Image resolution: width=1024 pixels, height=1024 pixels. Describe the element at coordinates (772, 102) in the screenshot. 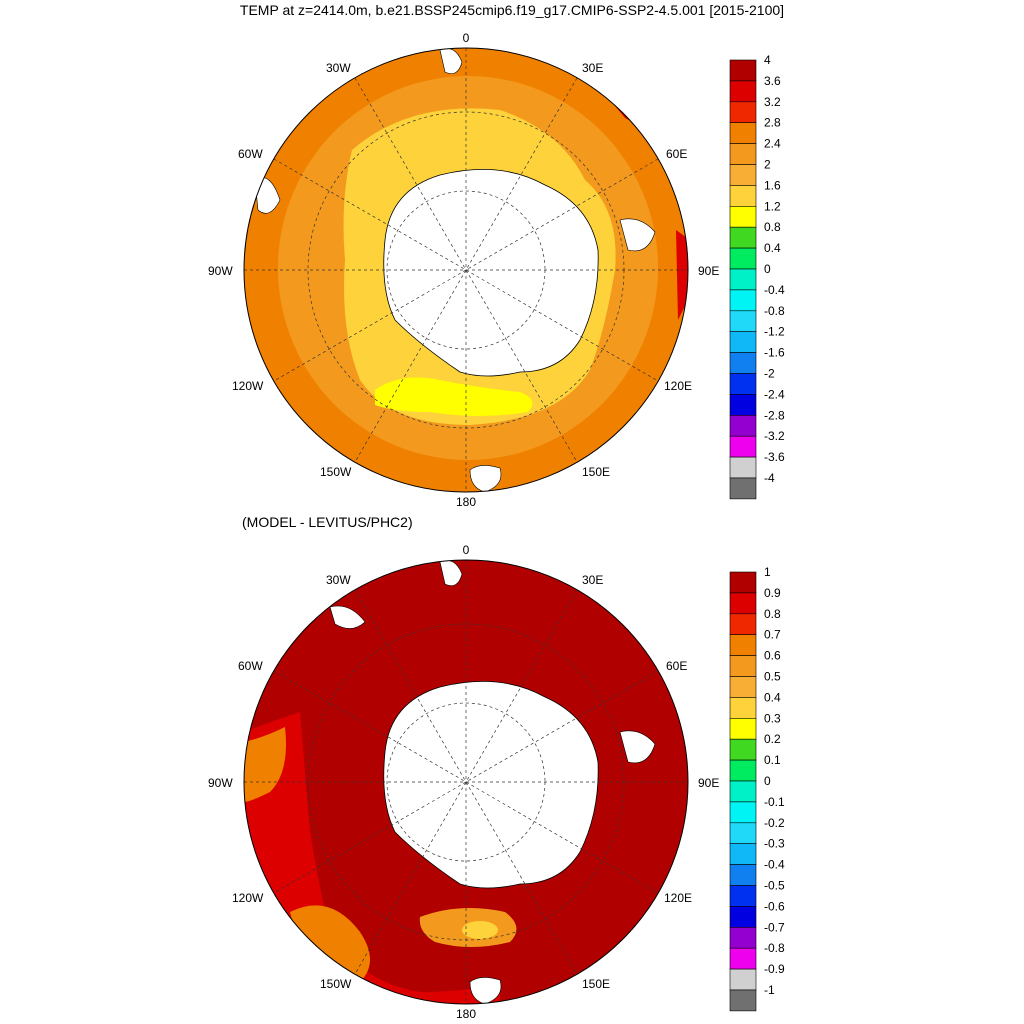

I see `top-colorbar-label: 3.2` at that location.